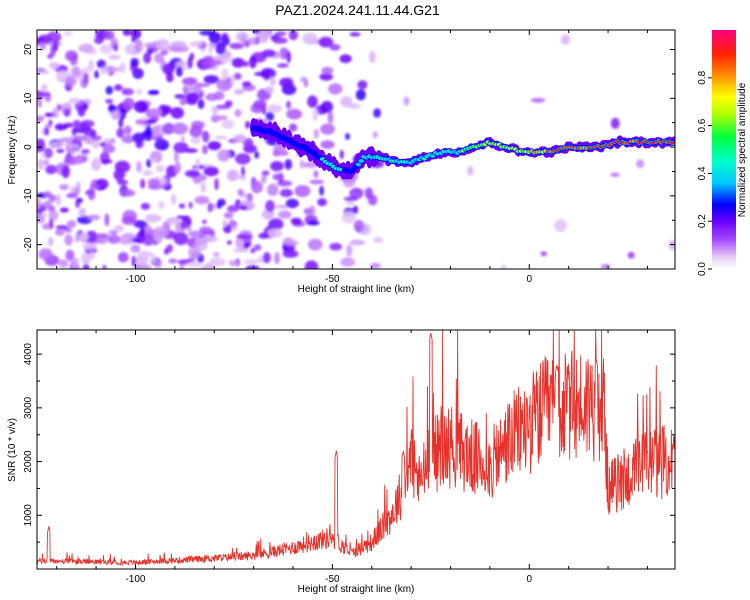 Image resolution: width=750 pixels, height=600 pixels. What do you see at coordinates (12, 150) in the screenshot?
I see `spectrogram-y-label: Frequency (Hz)` at bounding box center [12, 150].